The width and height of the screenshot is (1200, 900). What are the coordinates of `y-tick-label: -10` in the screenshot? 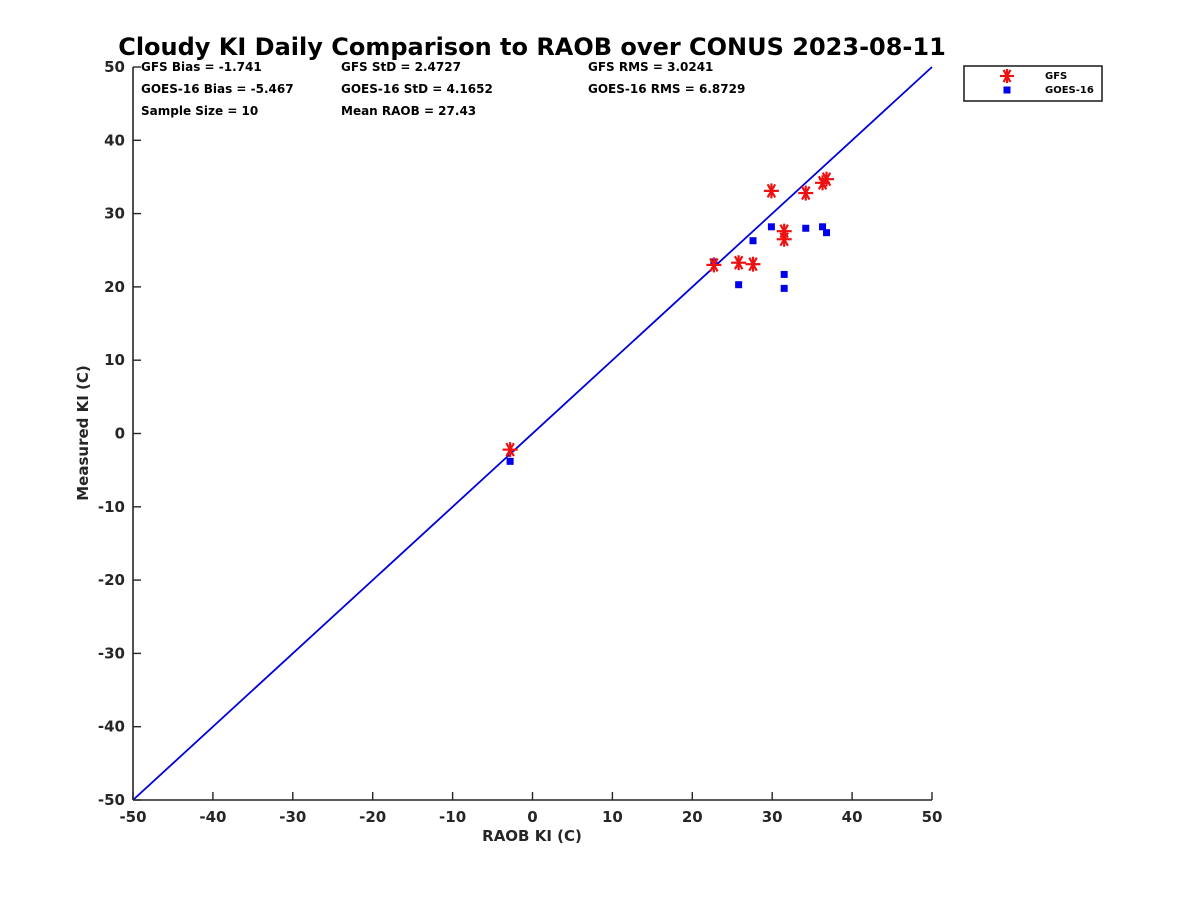 It's located at (111, 507).